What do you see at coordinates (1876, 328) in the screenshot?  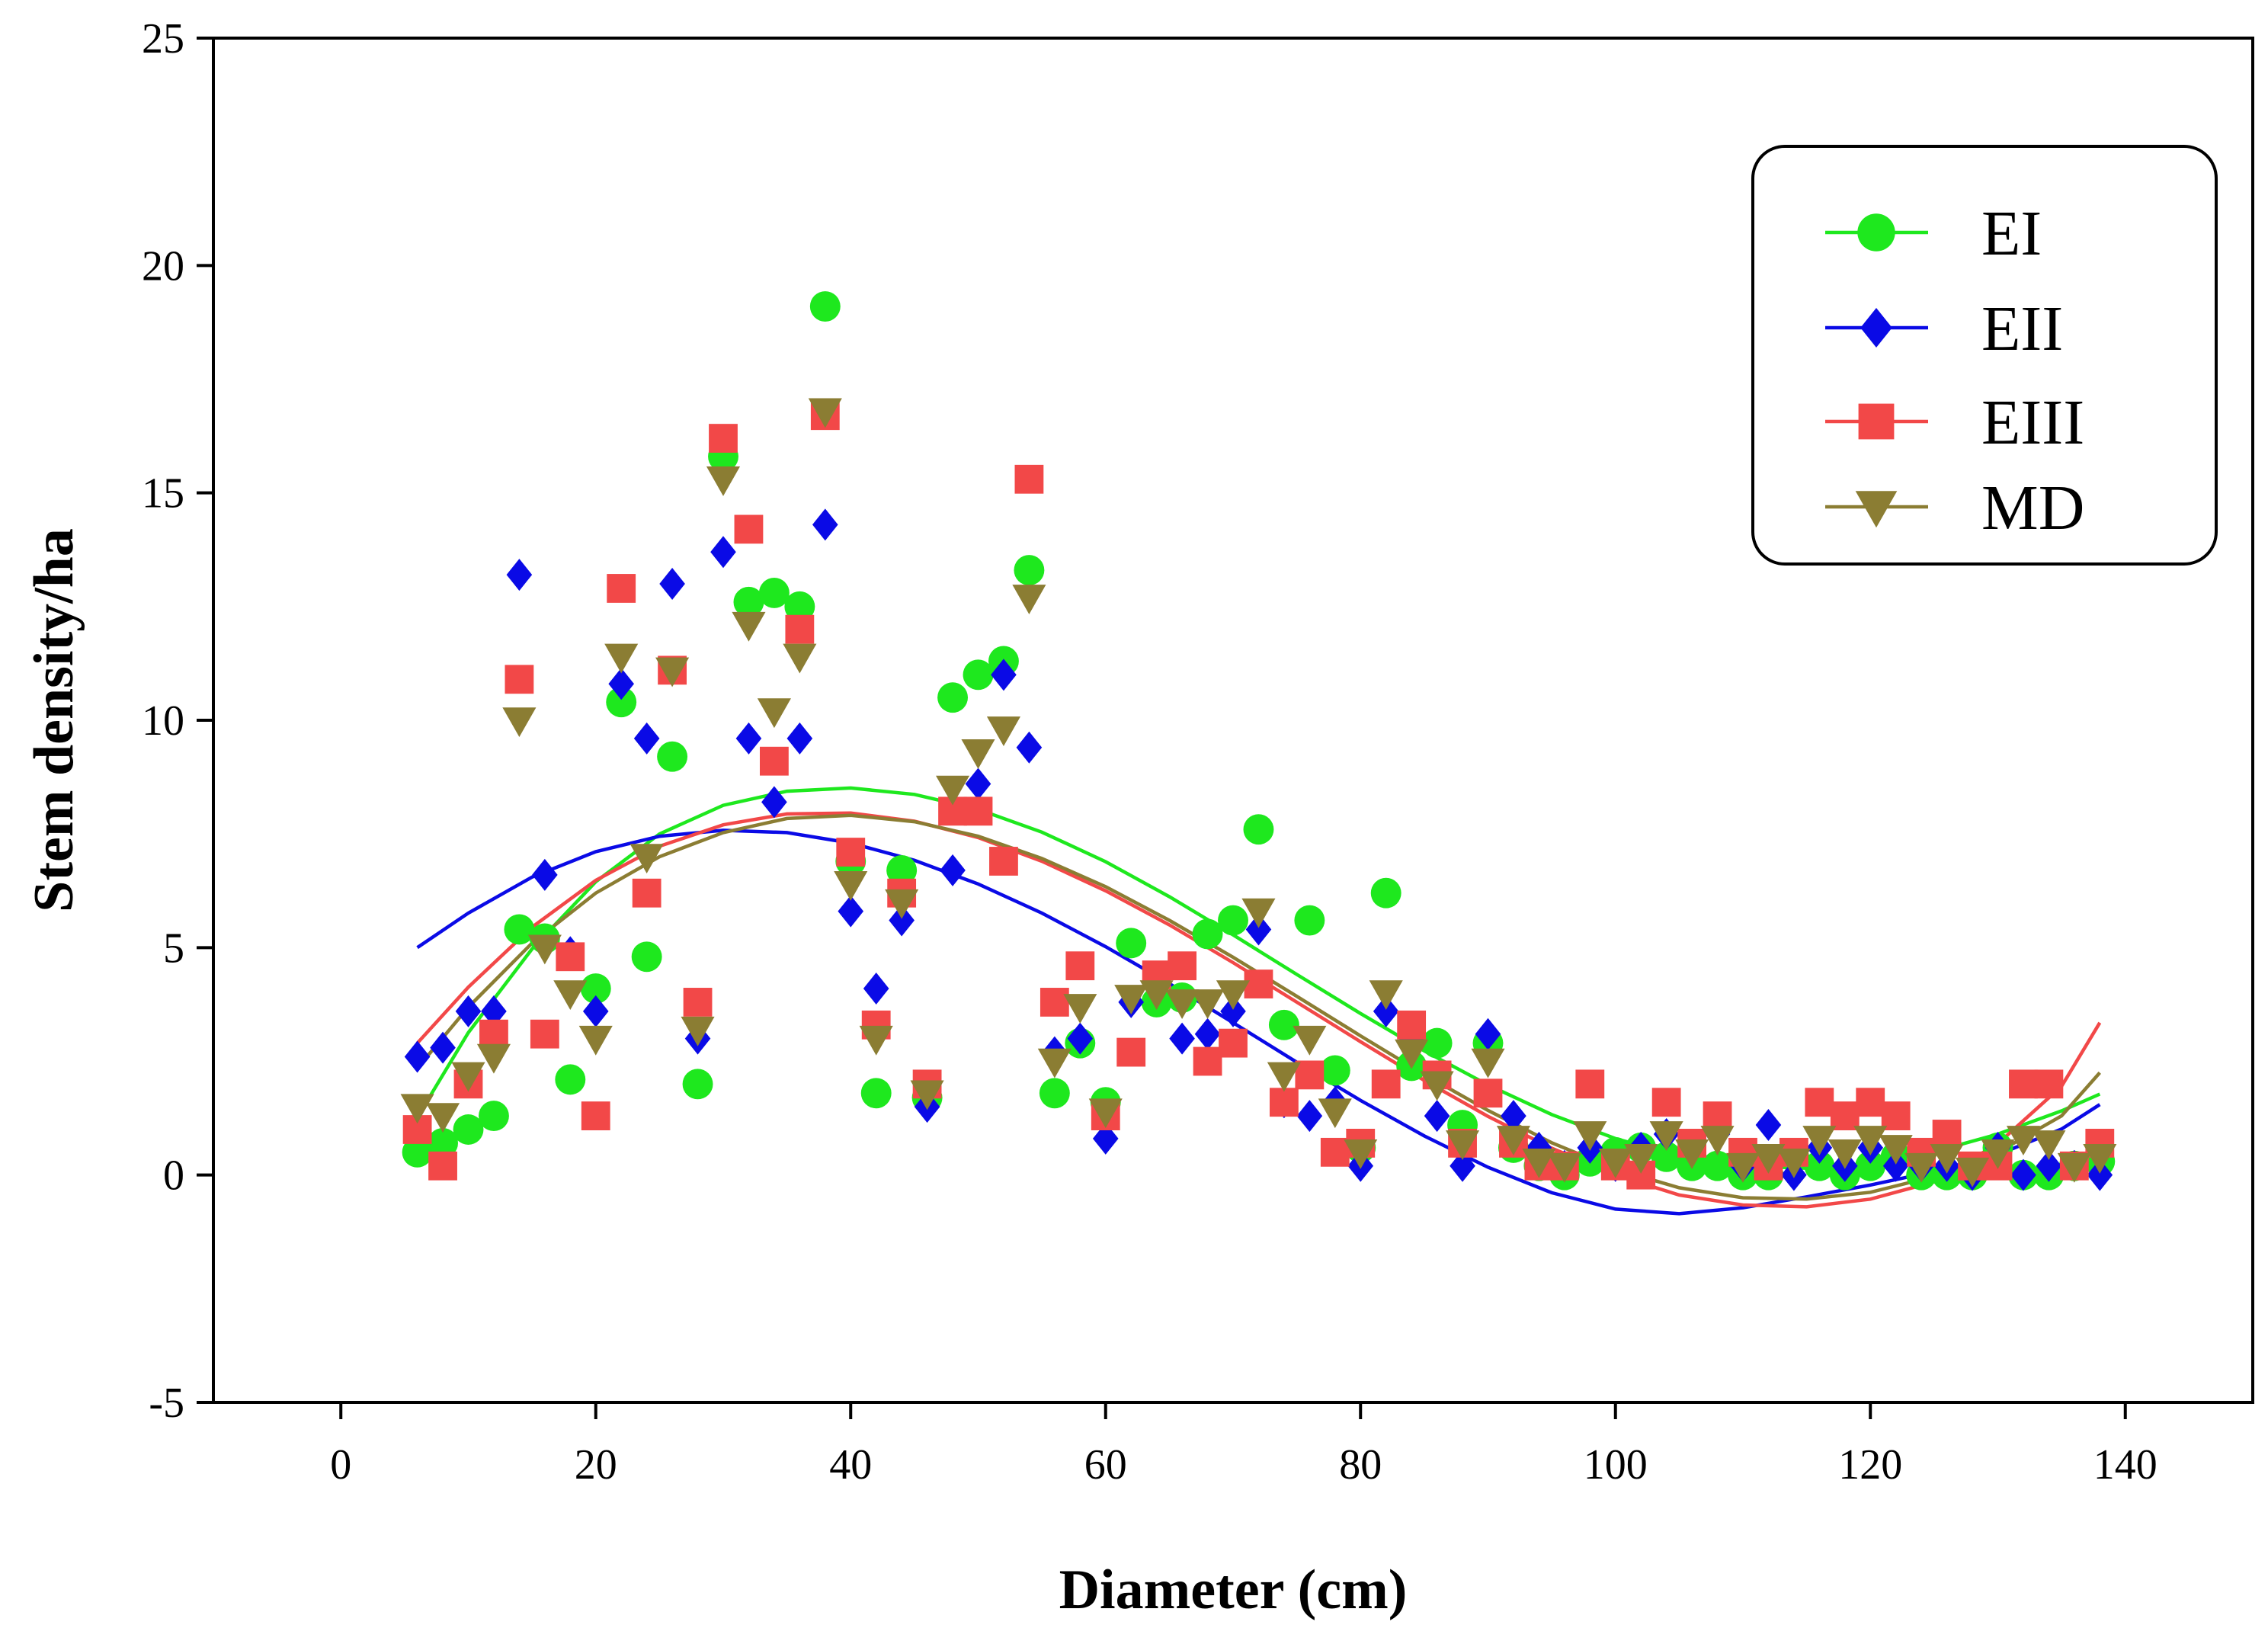 I see `legend-marker-eii` at bounding box center [1876, 328].